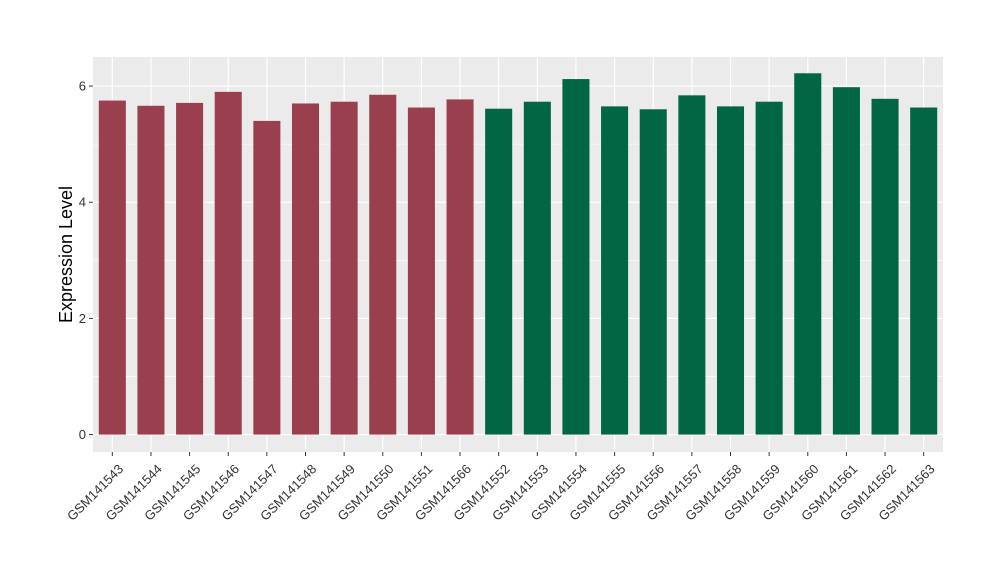  What do you see at coordinates (846, 261) in the screenshot?
I see `bar-GSM141561` at bounding box center [846, 261].